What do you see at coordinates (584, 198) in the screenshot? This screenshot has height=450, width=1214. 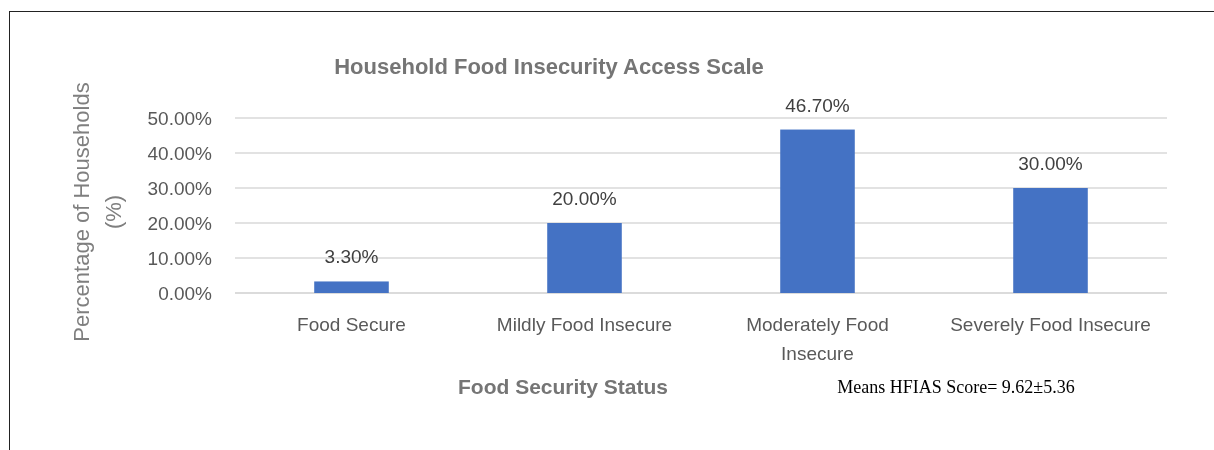 I see `data-label: 20.00%` at bounding box center [584, 198].